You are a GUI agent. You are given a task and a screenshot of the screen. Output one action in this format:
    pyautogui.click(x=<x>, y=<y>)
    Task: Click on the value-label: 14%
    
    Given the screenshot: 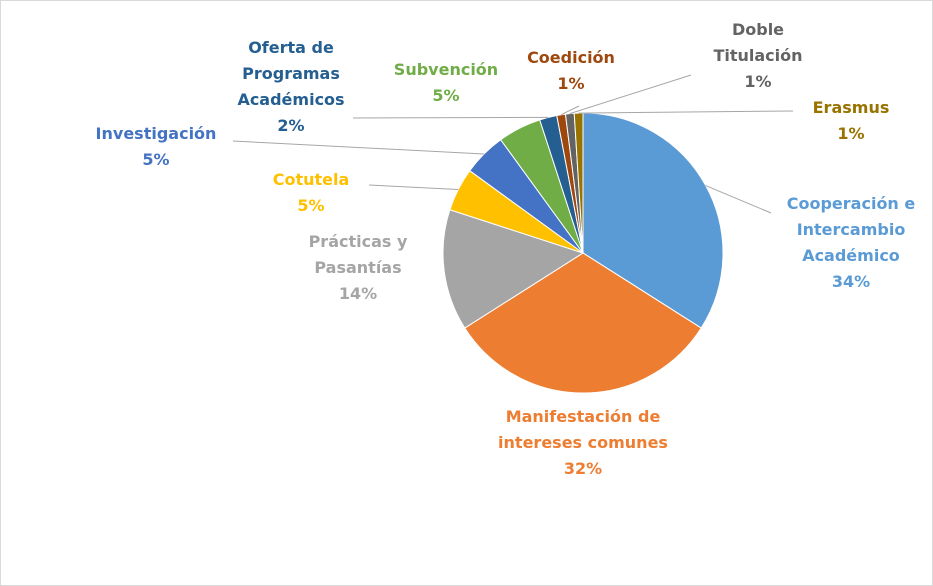 What is the action you would take?
    pyautogui.click(x=358, y=293)
    